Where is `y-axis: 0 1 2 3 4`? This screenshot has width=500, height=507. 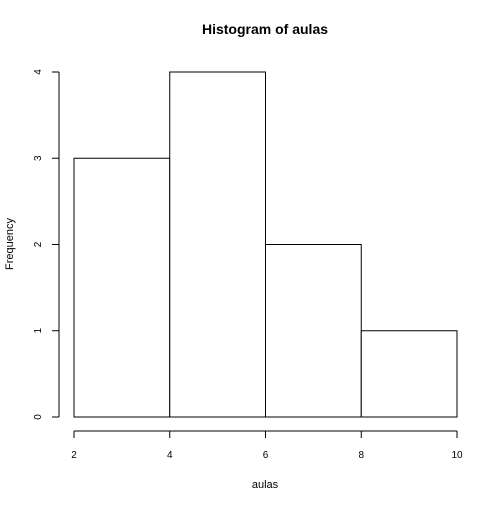 y-axis: 0 1 2 3 4 is located at coordinates (46, 244).